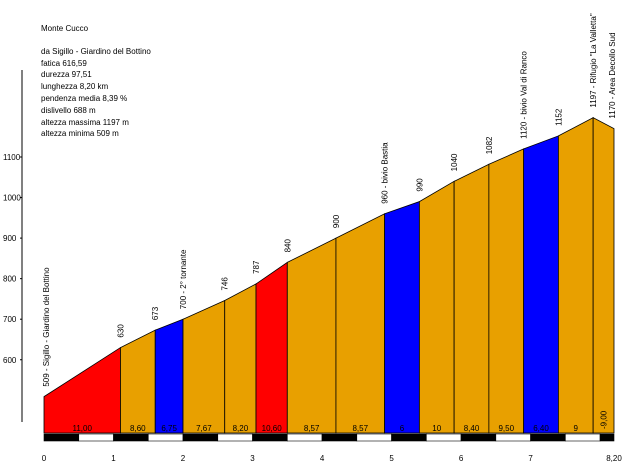 The height and width of the screenshot is (469, 640). What do you see at coordinates (204, 428) in the screenshot?
I see `gradient-label: 7,67` at bounding box center [204, 428].